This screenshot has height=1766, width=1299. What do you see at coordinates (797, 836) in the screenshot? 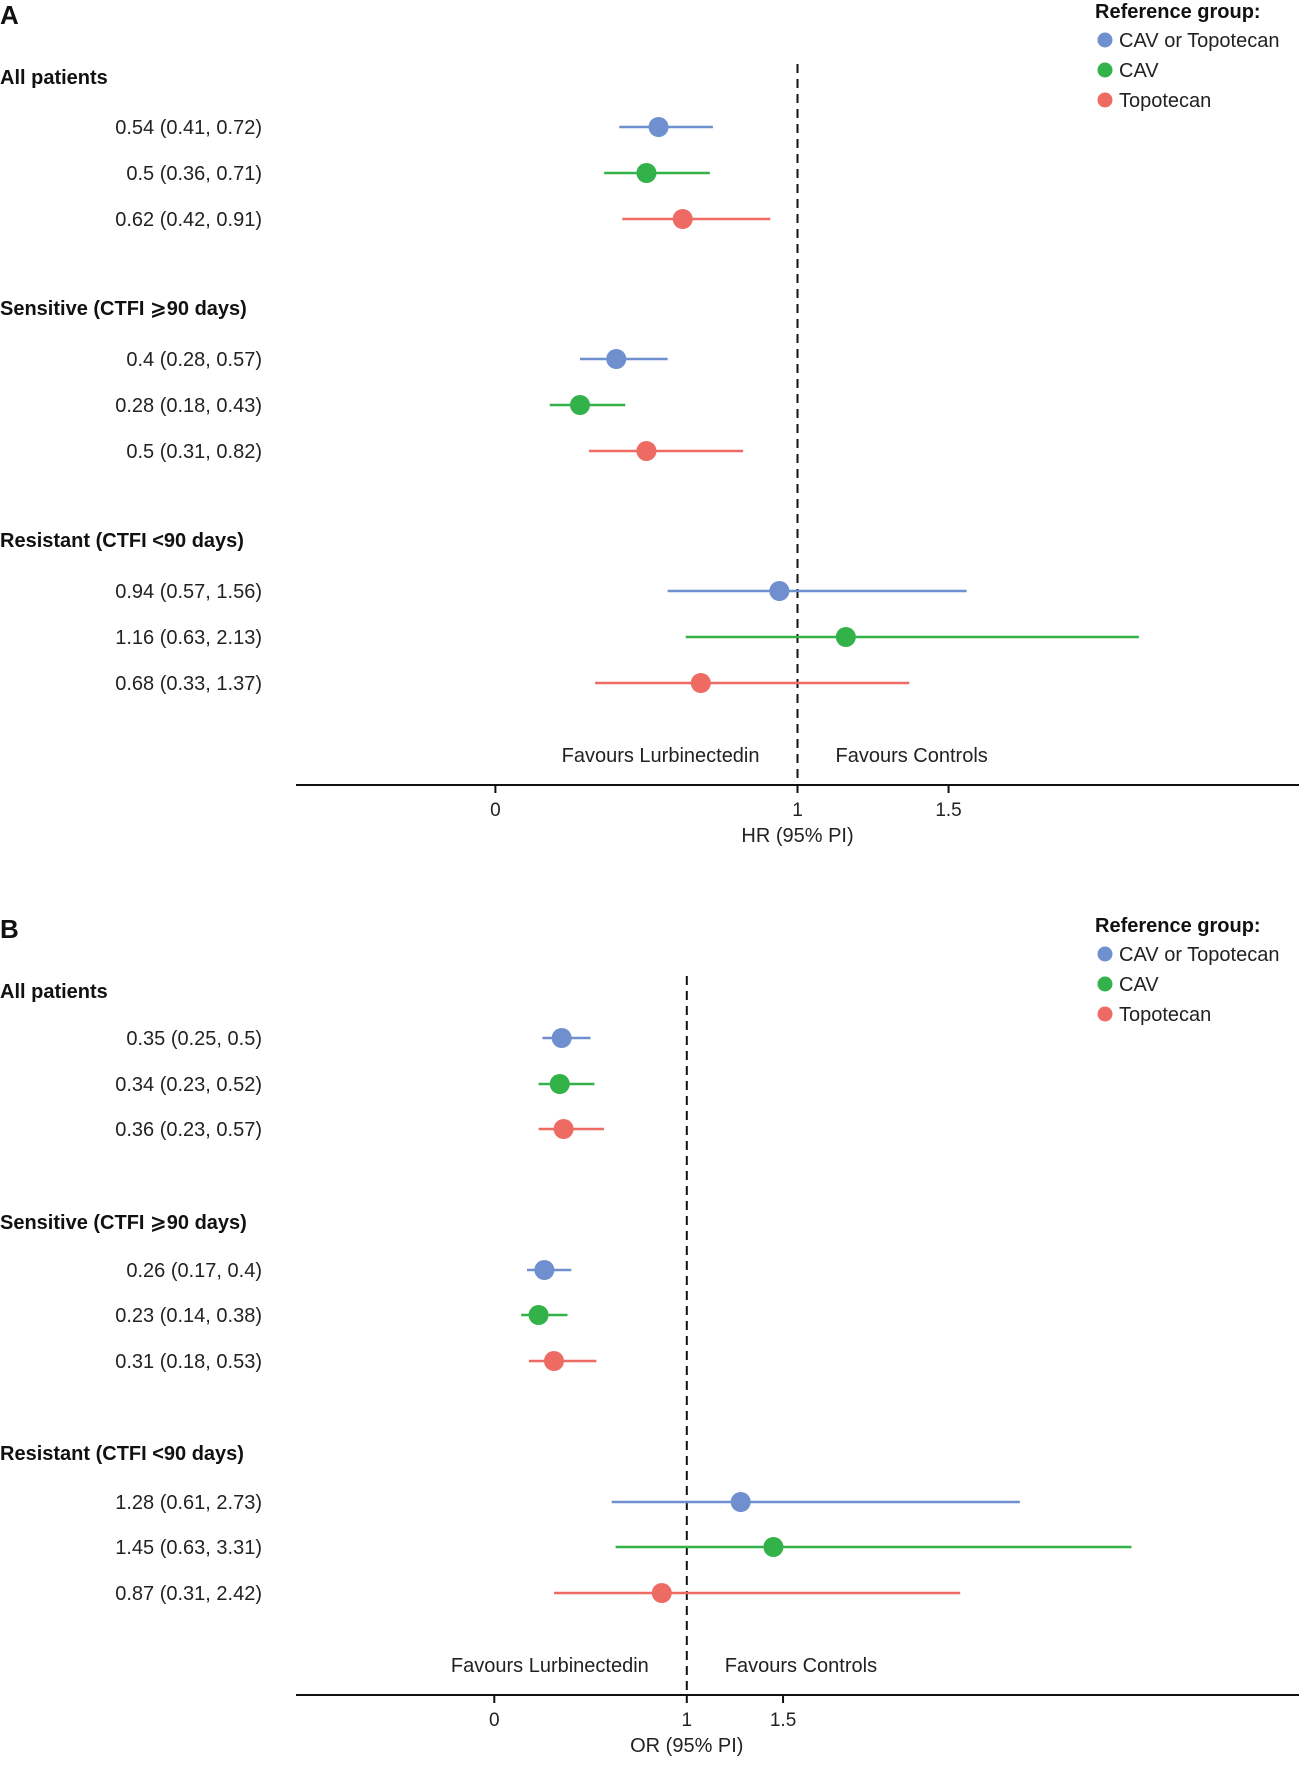
I see `x-axis-title: HR (95% PI)` at bounding box center [797, 836].